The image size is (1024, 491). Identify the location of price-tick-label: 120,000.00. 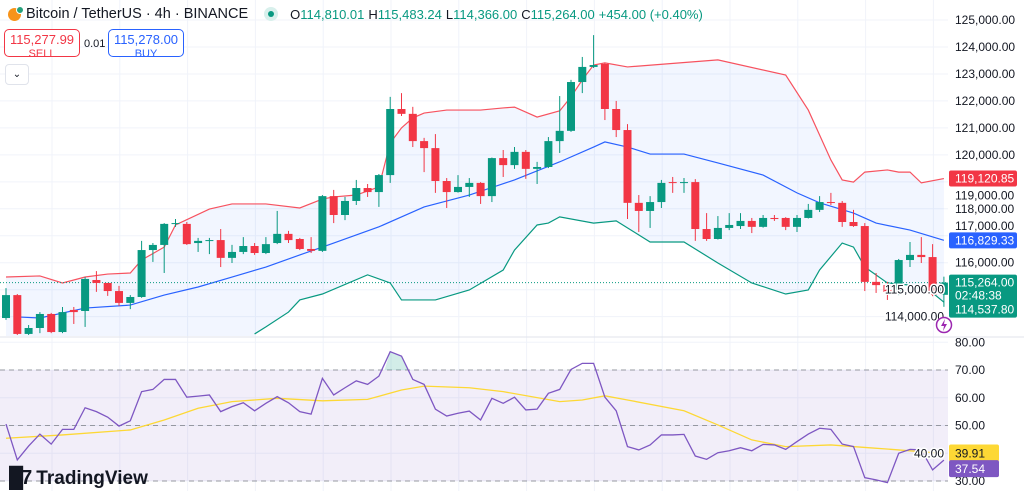
(985, 155).